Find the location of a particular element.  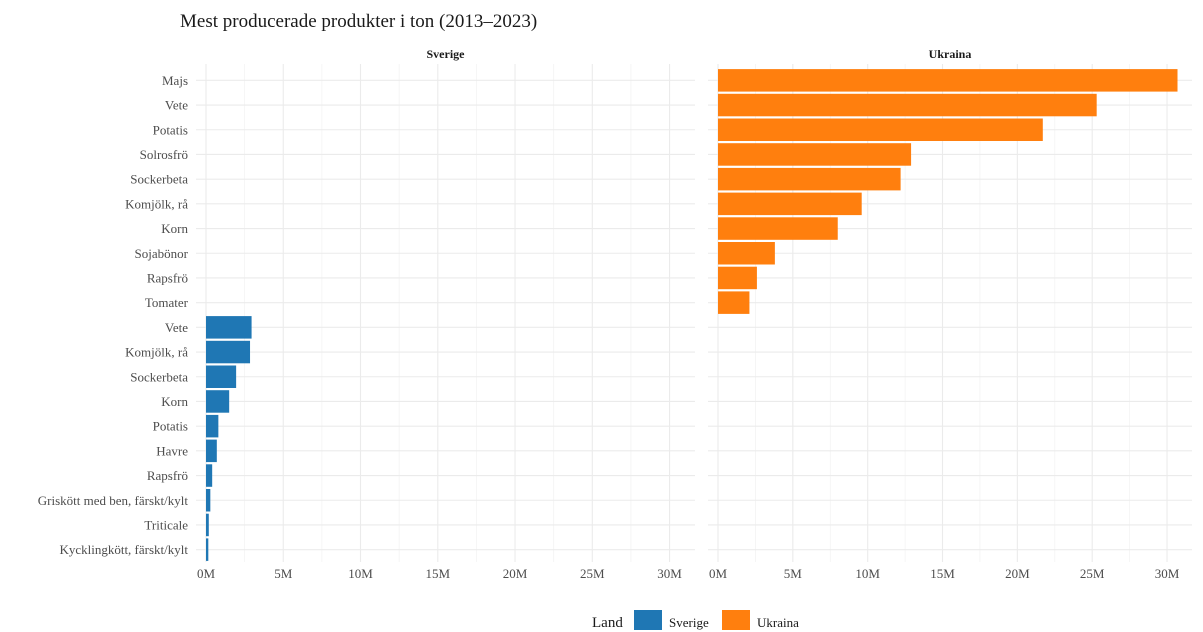

bar-ukraina-vete is located at coordinates (907, 105).